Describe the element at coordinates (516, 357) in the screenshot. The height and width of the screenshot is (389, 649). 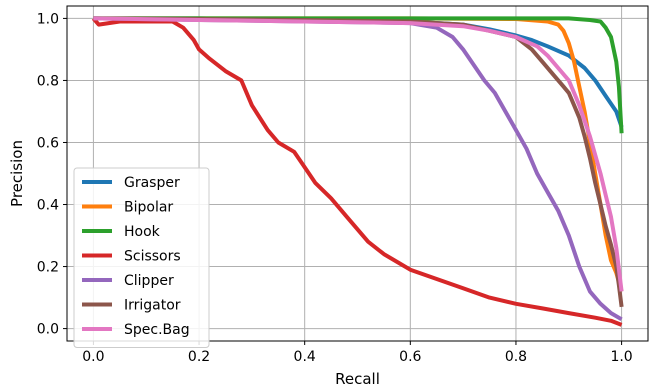
I see `x-tick-label: 0.8` at that location.